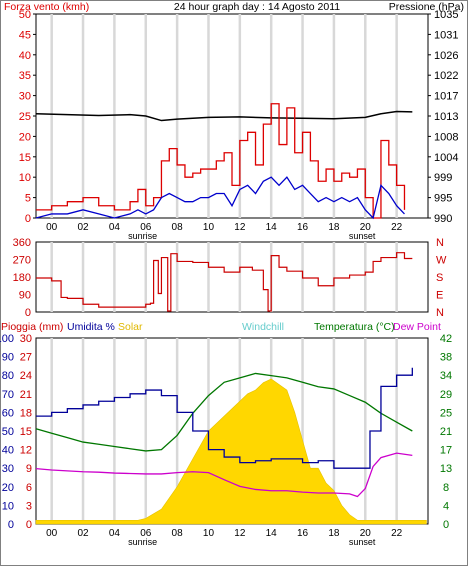  What do you see at coordinates (26, 451) in the screenshot?
I see `rain-tick-label: 12` at bounding box center [26, 451].